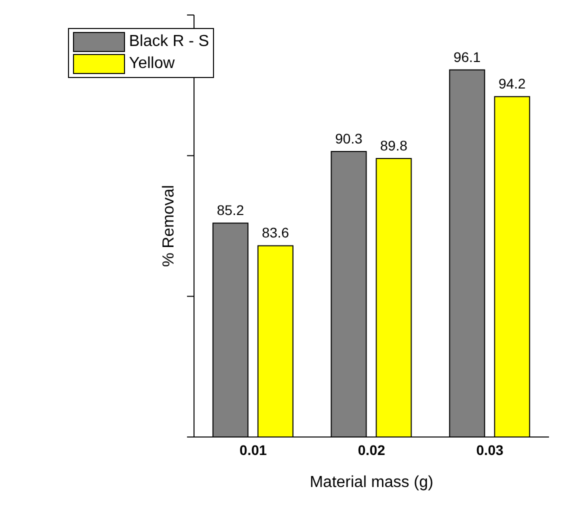  I want to click on data-label: 85.2, so click(230, 210).